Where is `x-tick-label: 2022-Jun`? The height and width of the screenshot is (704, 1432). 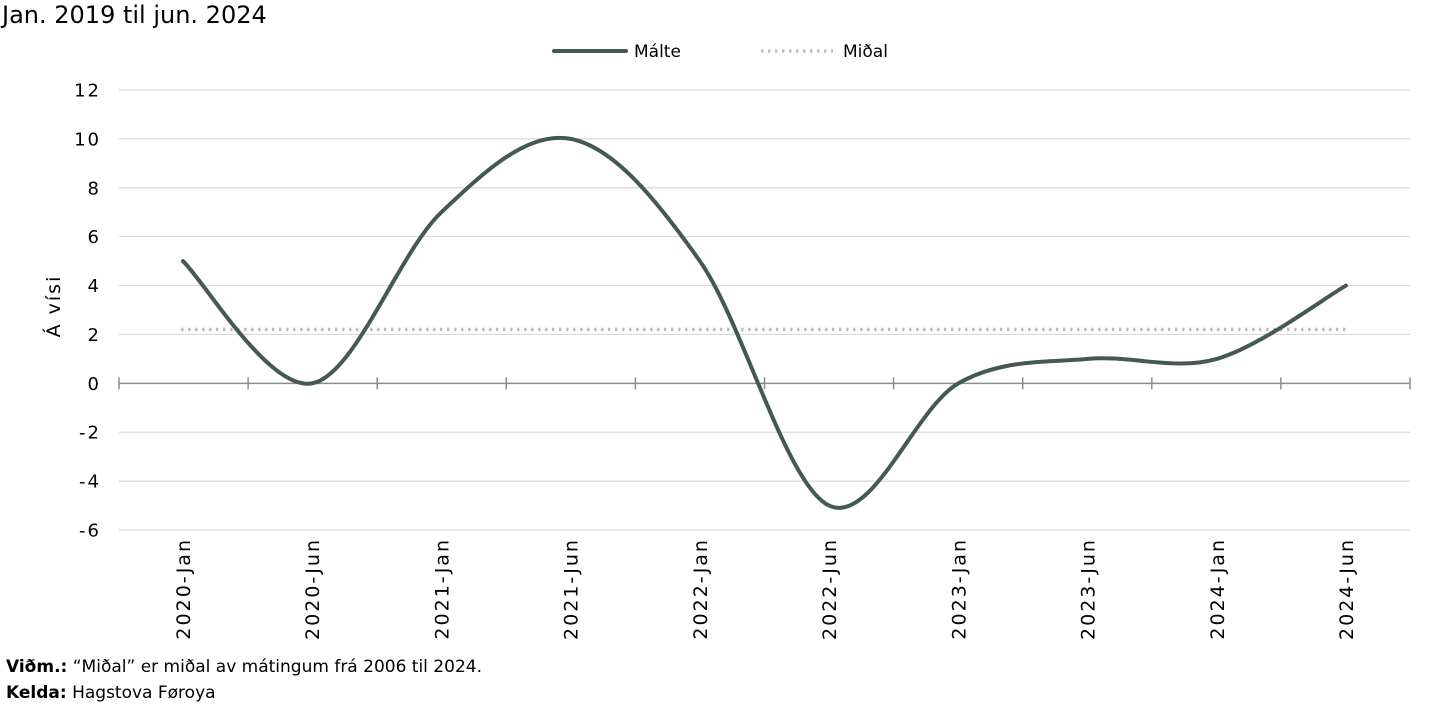 x-tick-label: 2022-Jun is located at coordinates (830, 589).